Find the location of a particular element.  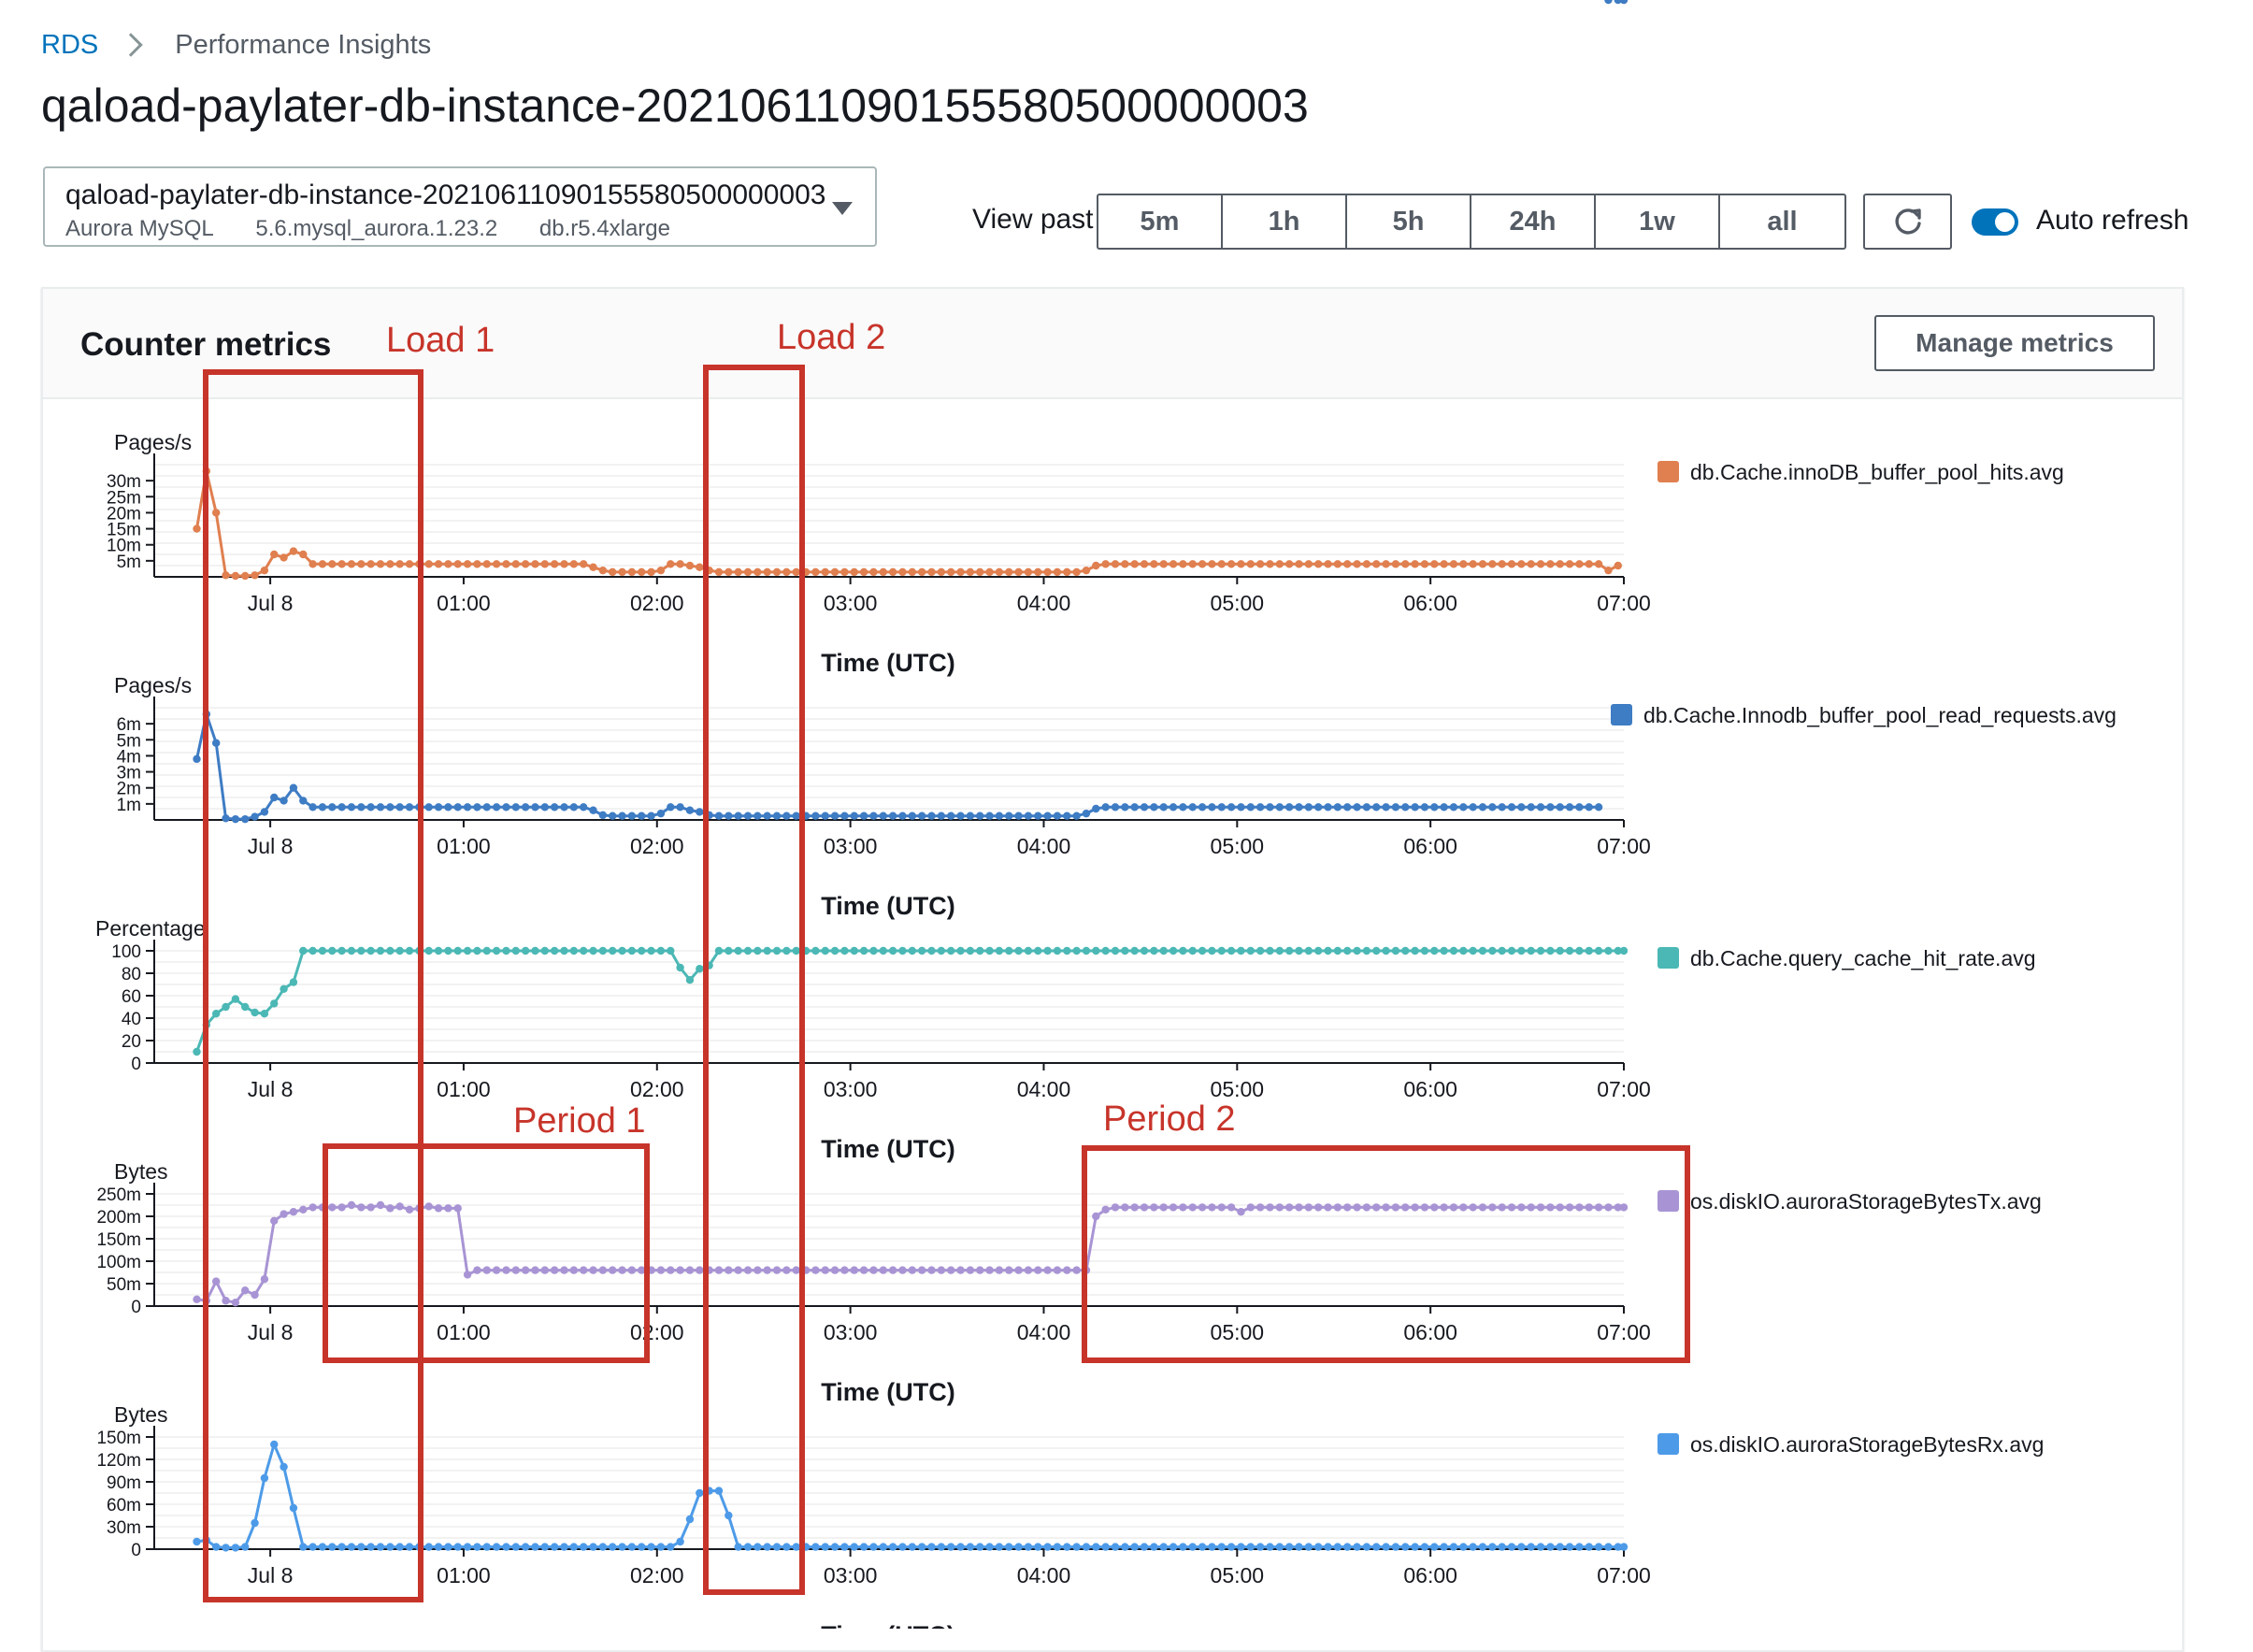

panel-header: Counter metrics is located at coordinates (1113, 344).